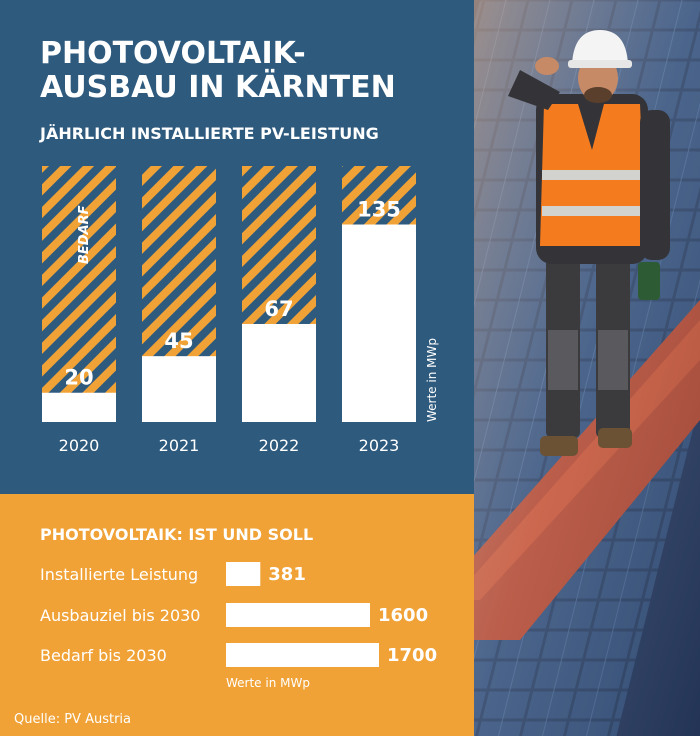 The height and width of the screenshot is (736, 700). Describe the element at coordinates (379, 445) in the screenshot. I see `x-tick-label: 2023` at that location.